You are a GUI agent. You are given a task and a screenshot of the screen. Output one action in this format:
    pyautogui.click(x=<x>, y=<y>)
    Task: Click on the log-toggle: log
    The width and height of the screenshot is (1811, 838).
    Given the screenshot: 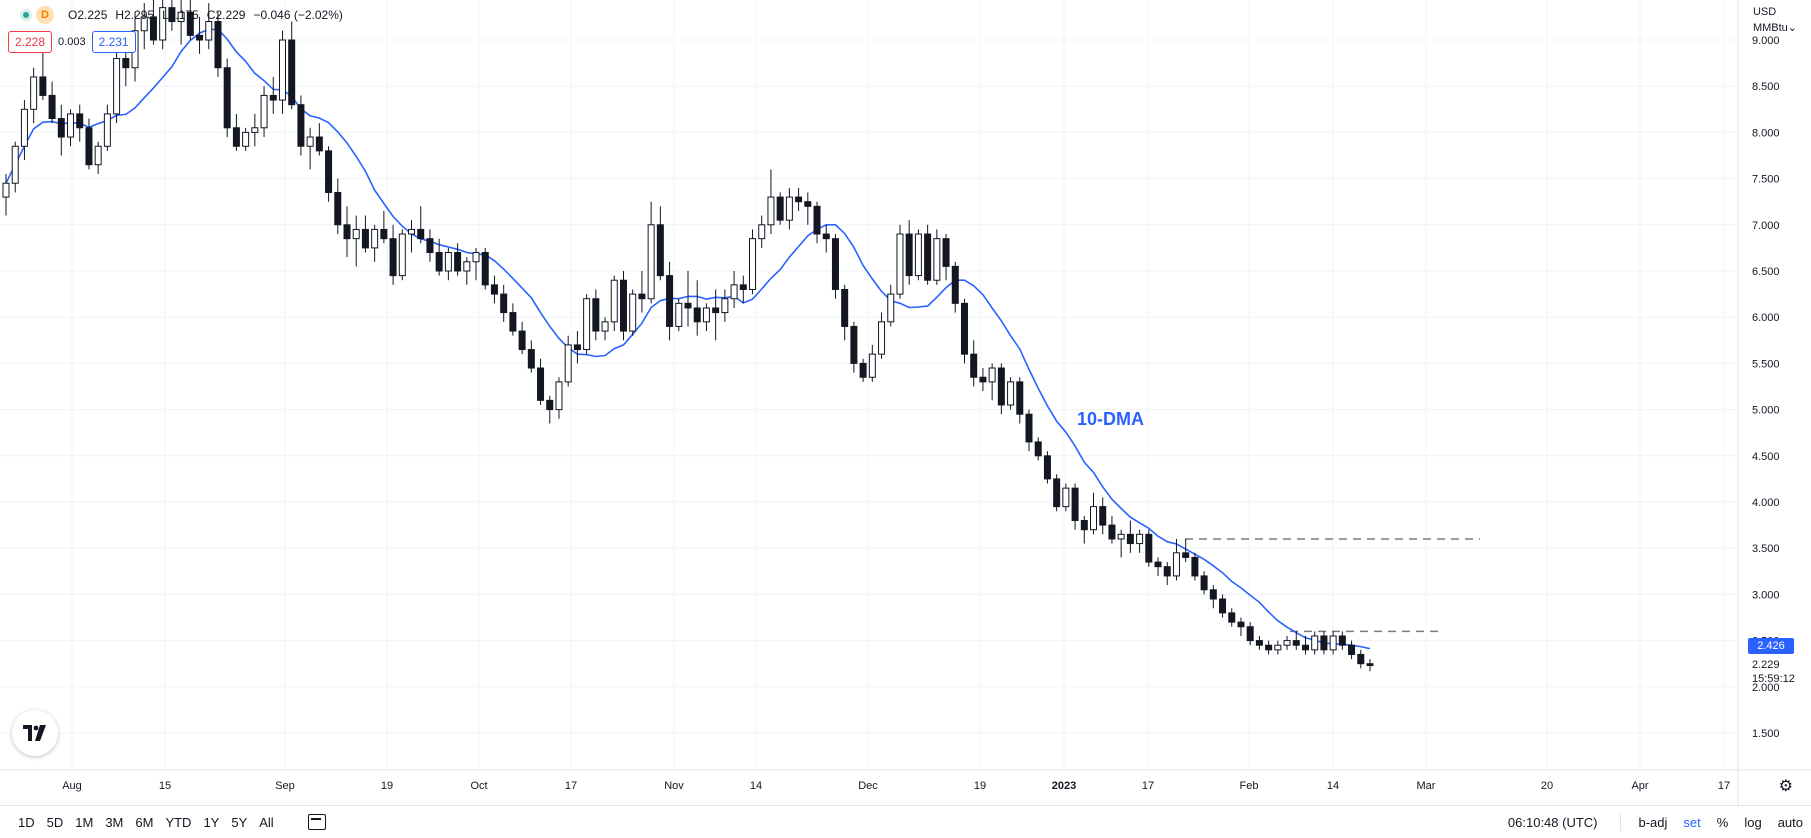 What is the action you would take?
    pyautogui.click(x=1753, y=822)
    